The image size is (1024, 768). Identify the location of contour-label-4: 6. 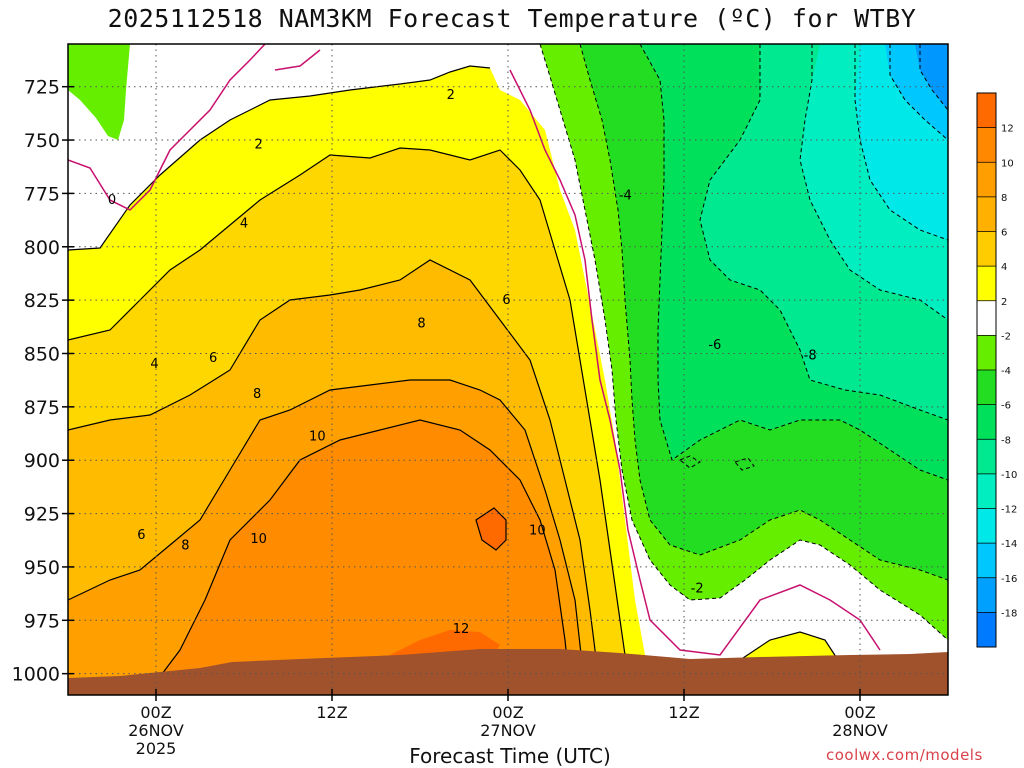
(506, 300).